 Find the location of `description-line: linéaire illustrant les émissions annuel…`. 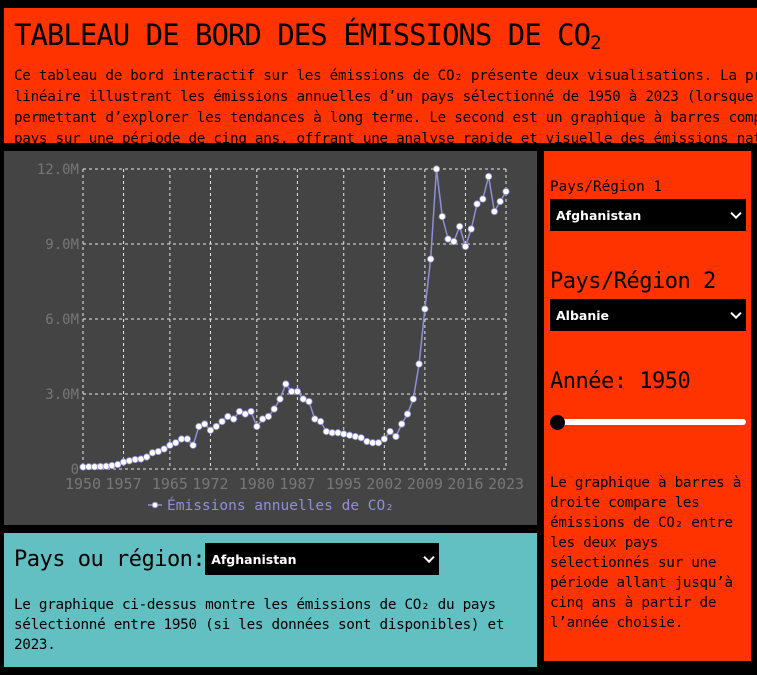

description-line: linéaire illustrant les émissions annuel… is located at coordinates (385, 97).